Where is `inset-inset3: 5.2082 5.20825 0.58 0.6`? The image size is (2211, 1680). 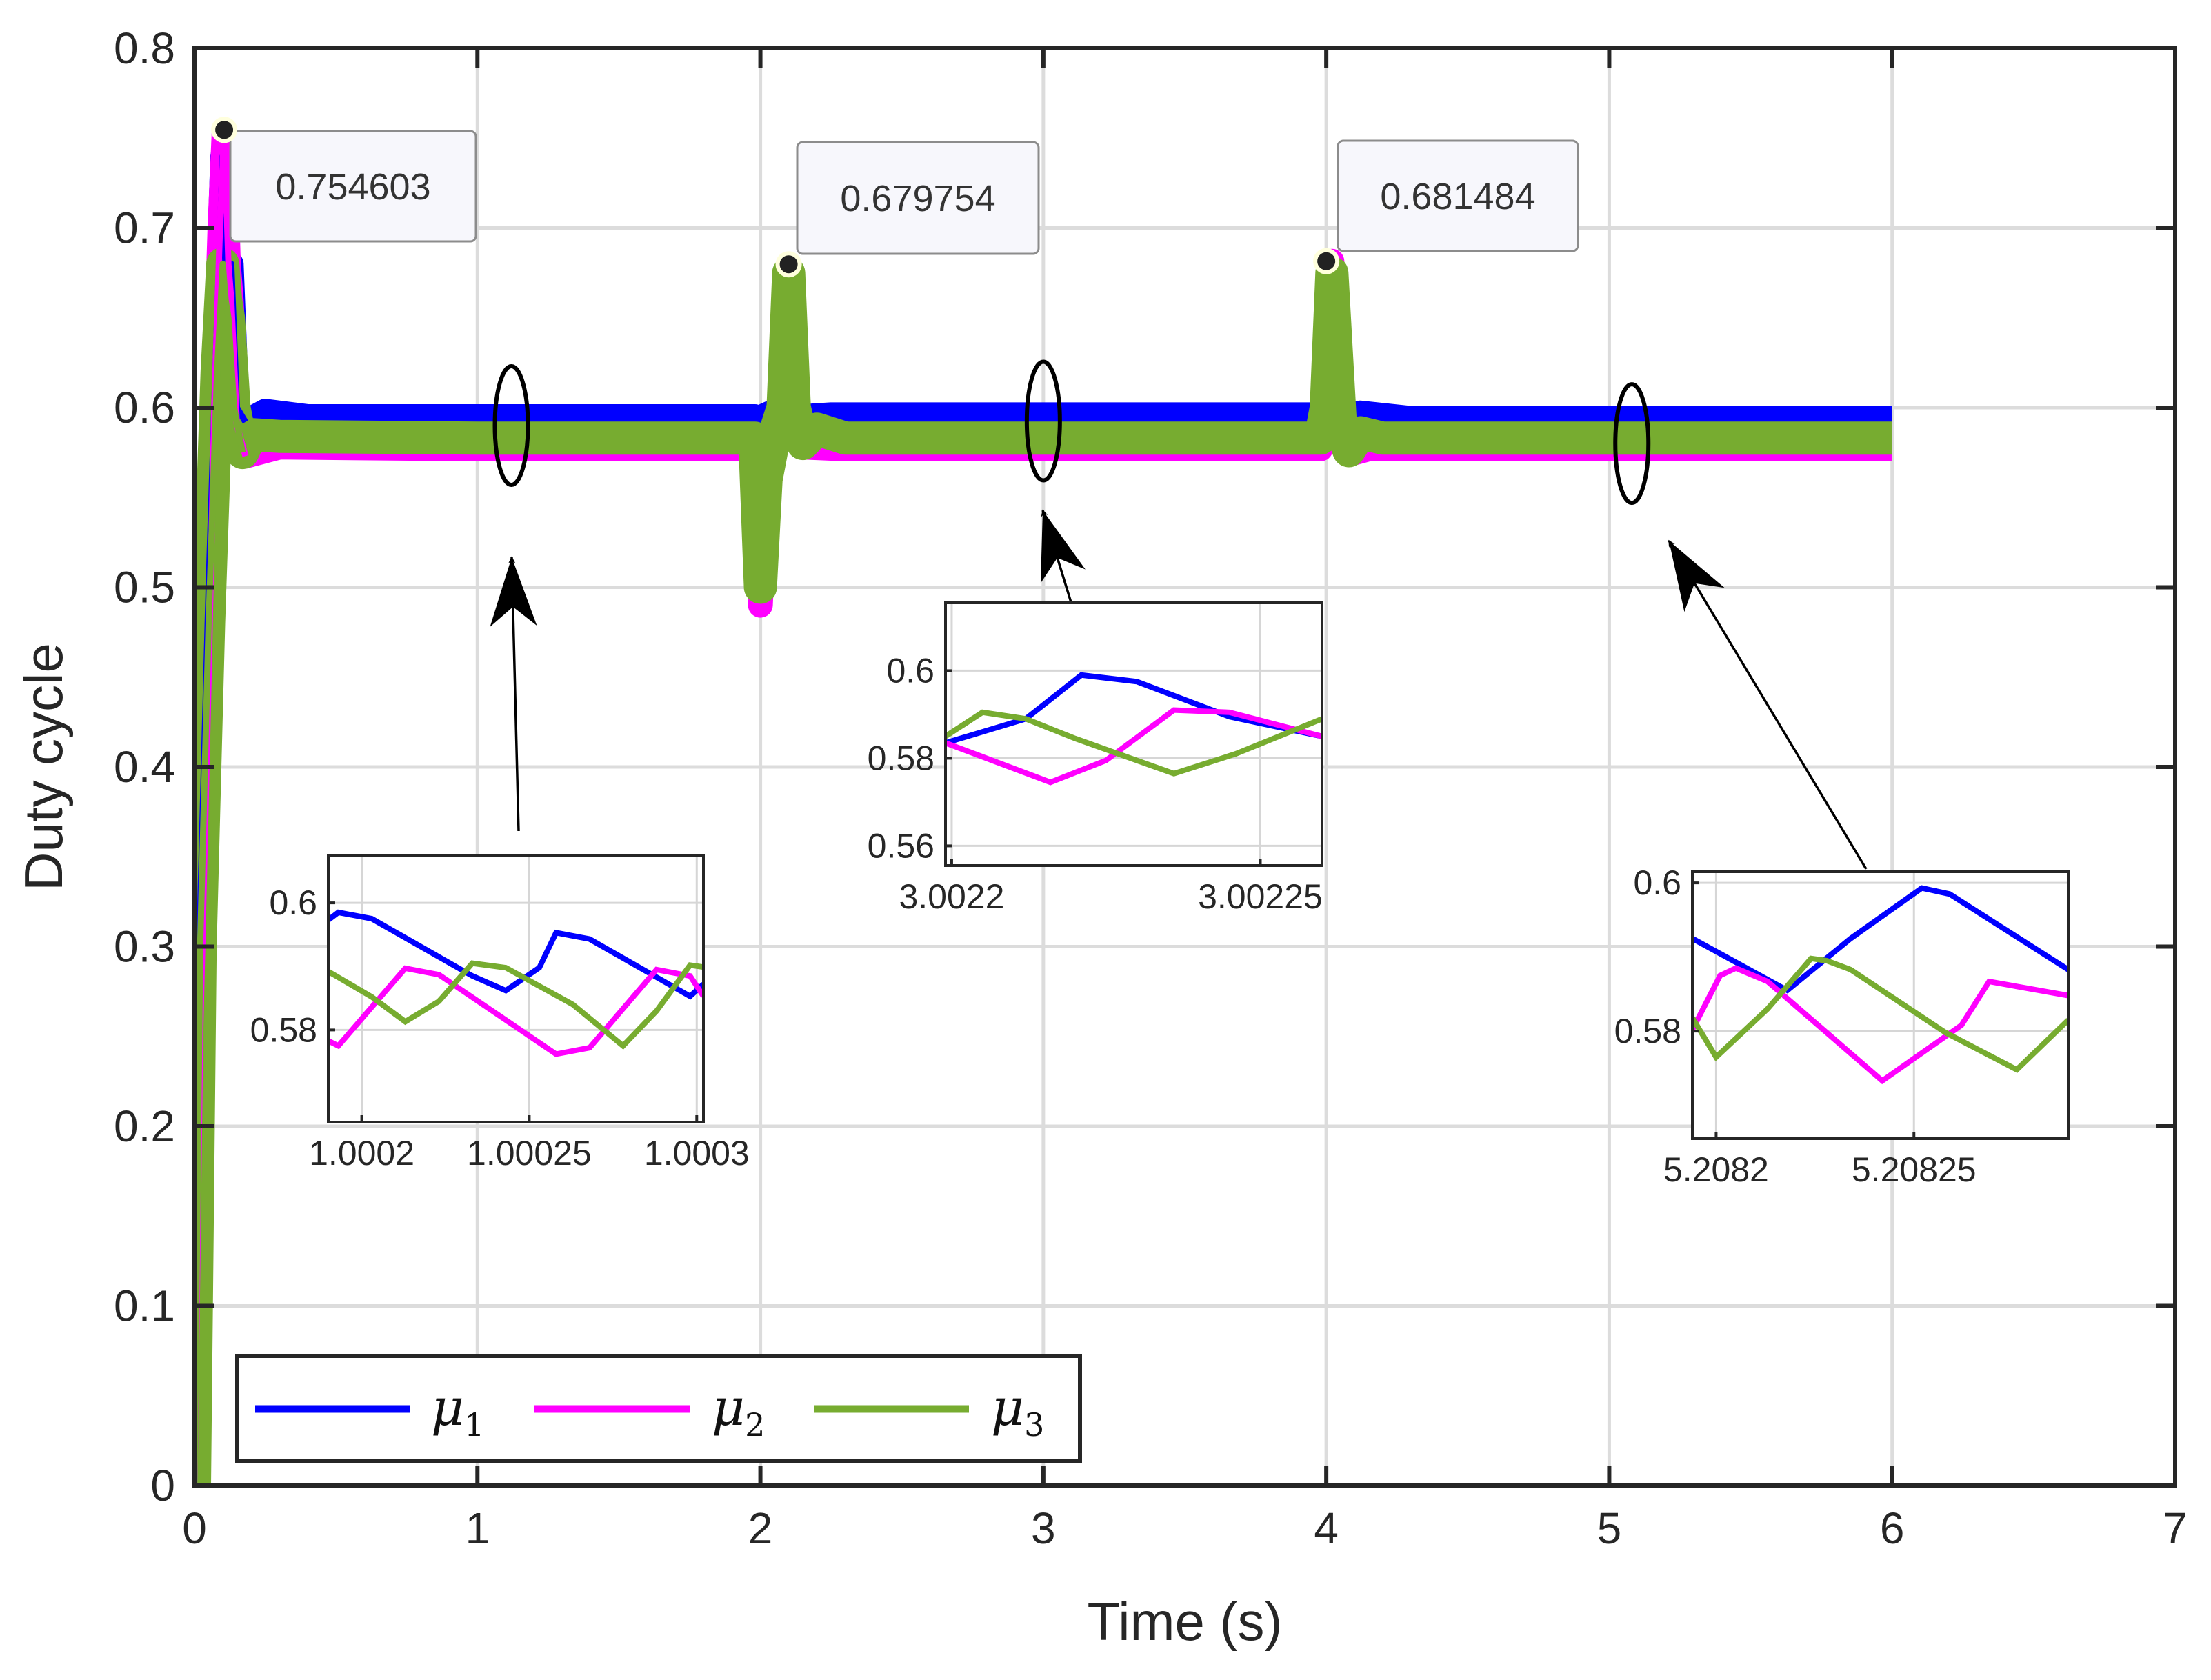
inset-inset3: 5.2082 5.20825 0.58 0.6 is located at coordinates (1842, 1026).